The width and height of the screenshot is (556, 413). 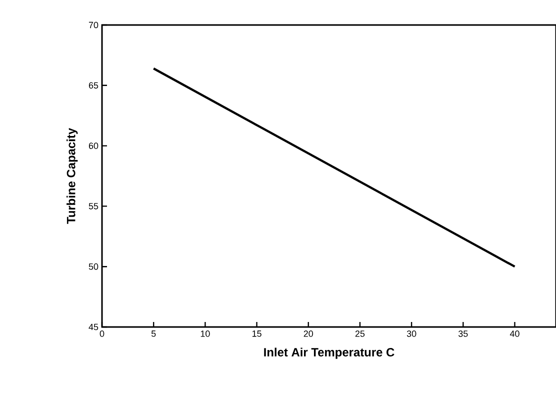 I want to click on y-tick-label: 55, so click(x=93, y=206).